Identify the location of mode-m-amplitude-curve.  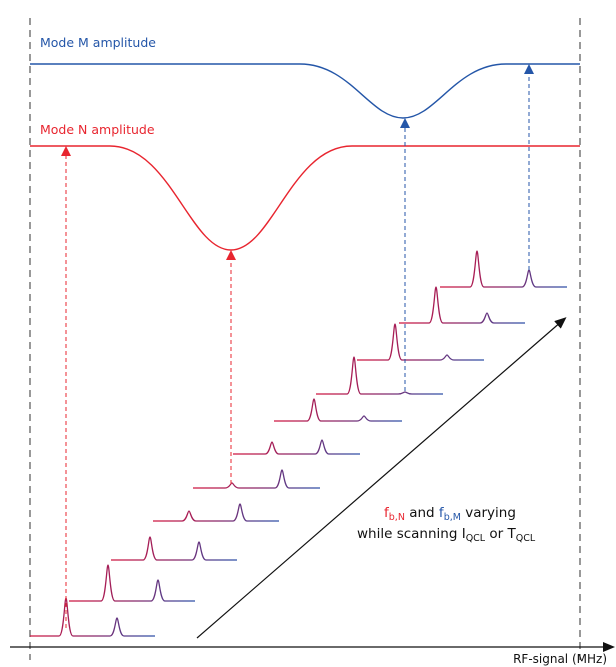
(305, 91).